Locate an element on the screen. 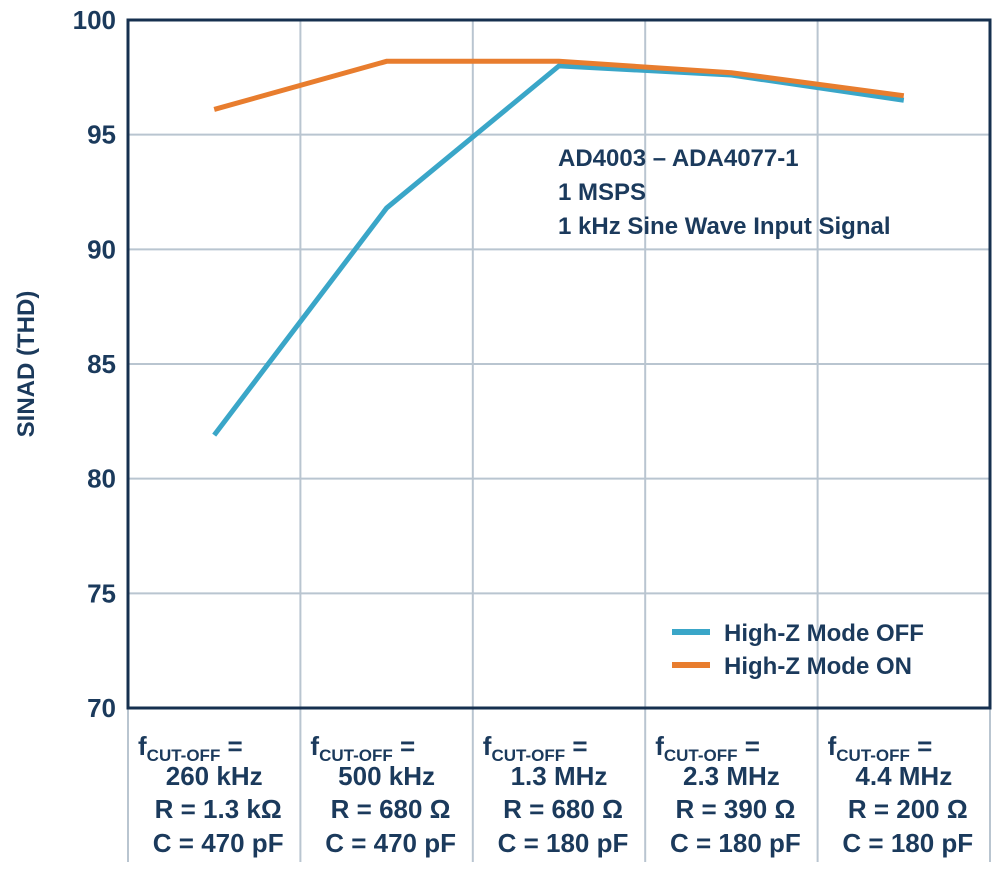 This screenshot has height=878, width=992. annotation-line: AD4003 – ADA4077-1 is located at coordinates (678, 158).